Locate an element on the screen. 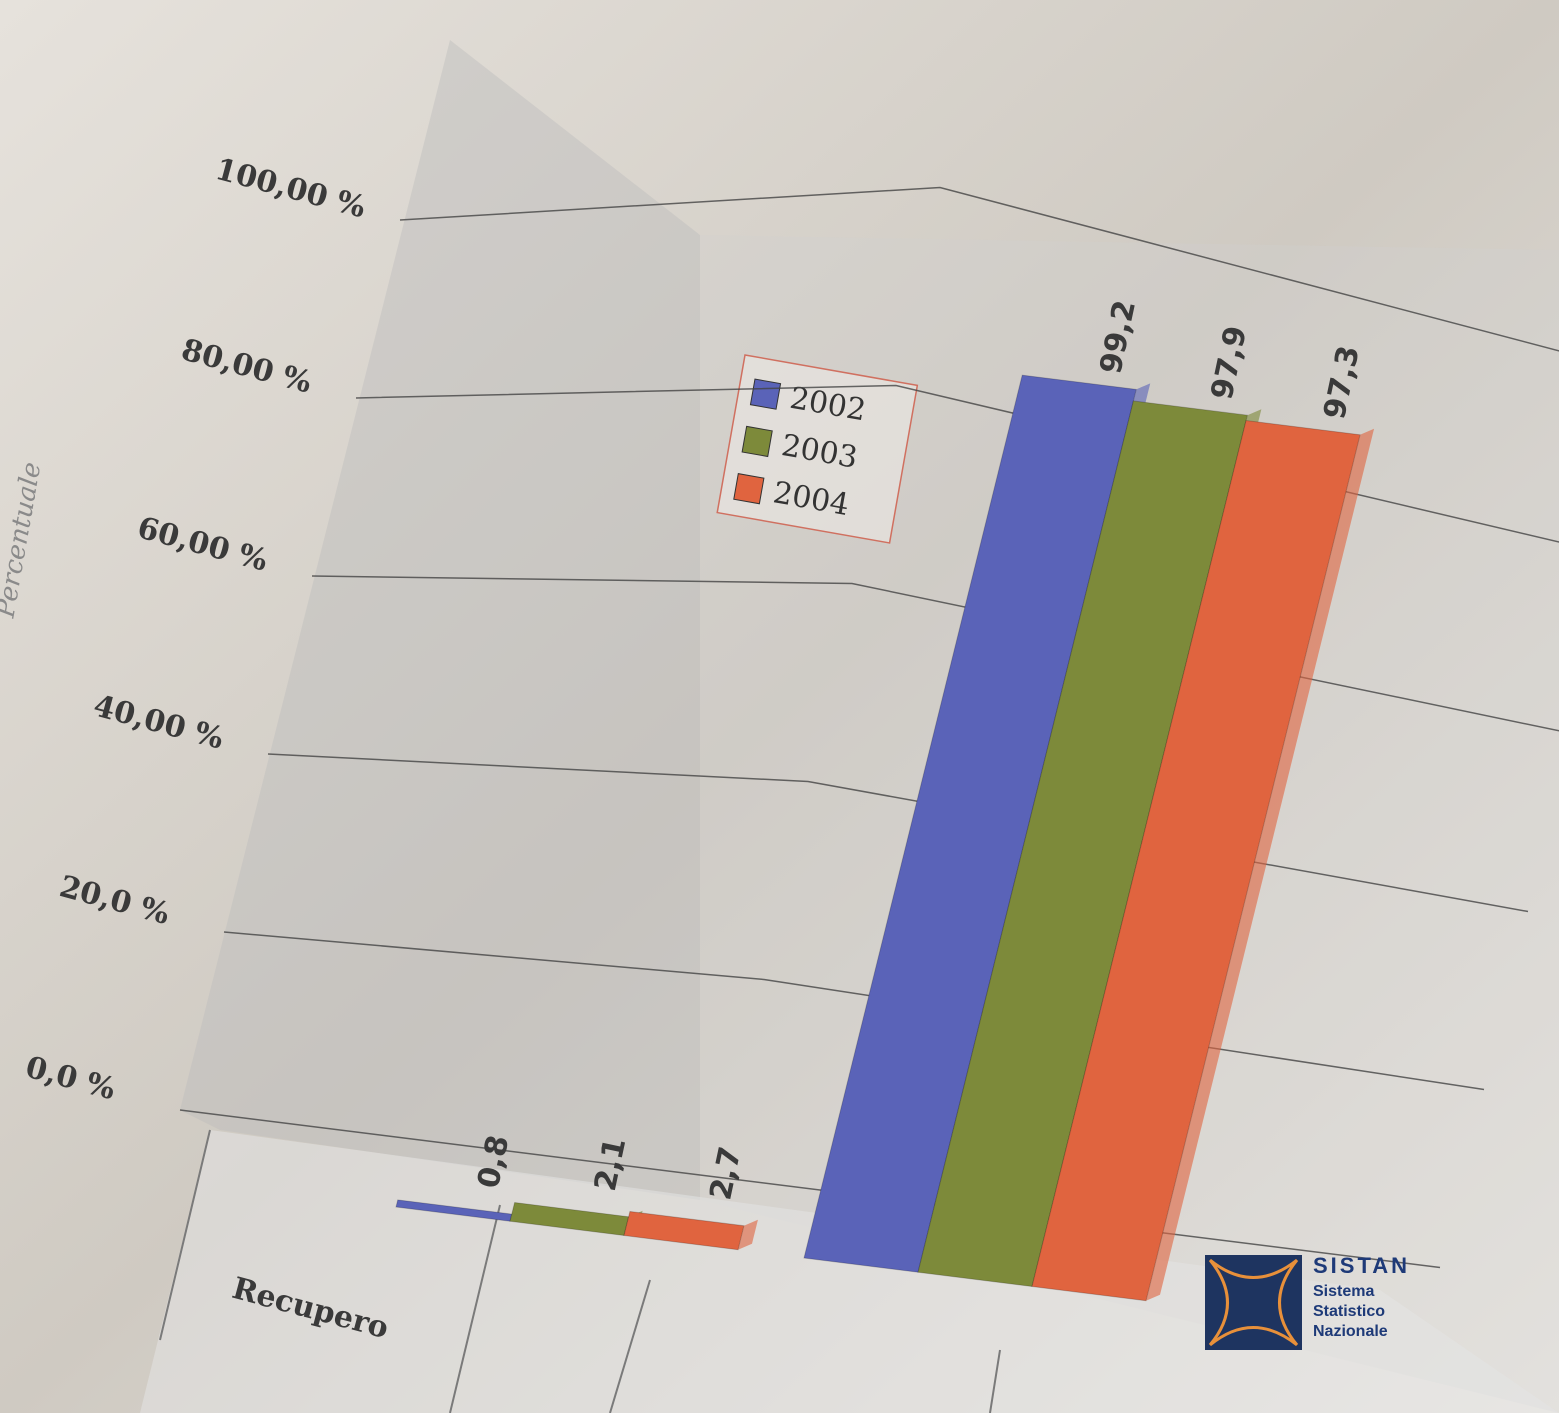 Image resolution: width=1559 pixels, height=1413 pixels. floor-lines is located at coordinates (580, 1271).